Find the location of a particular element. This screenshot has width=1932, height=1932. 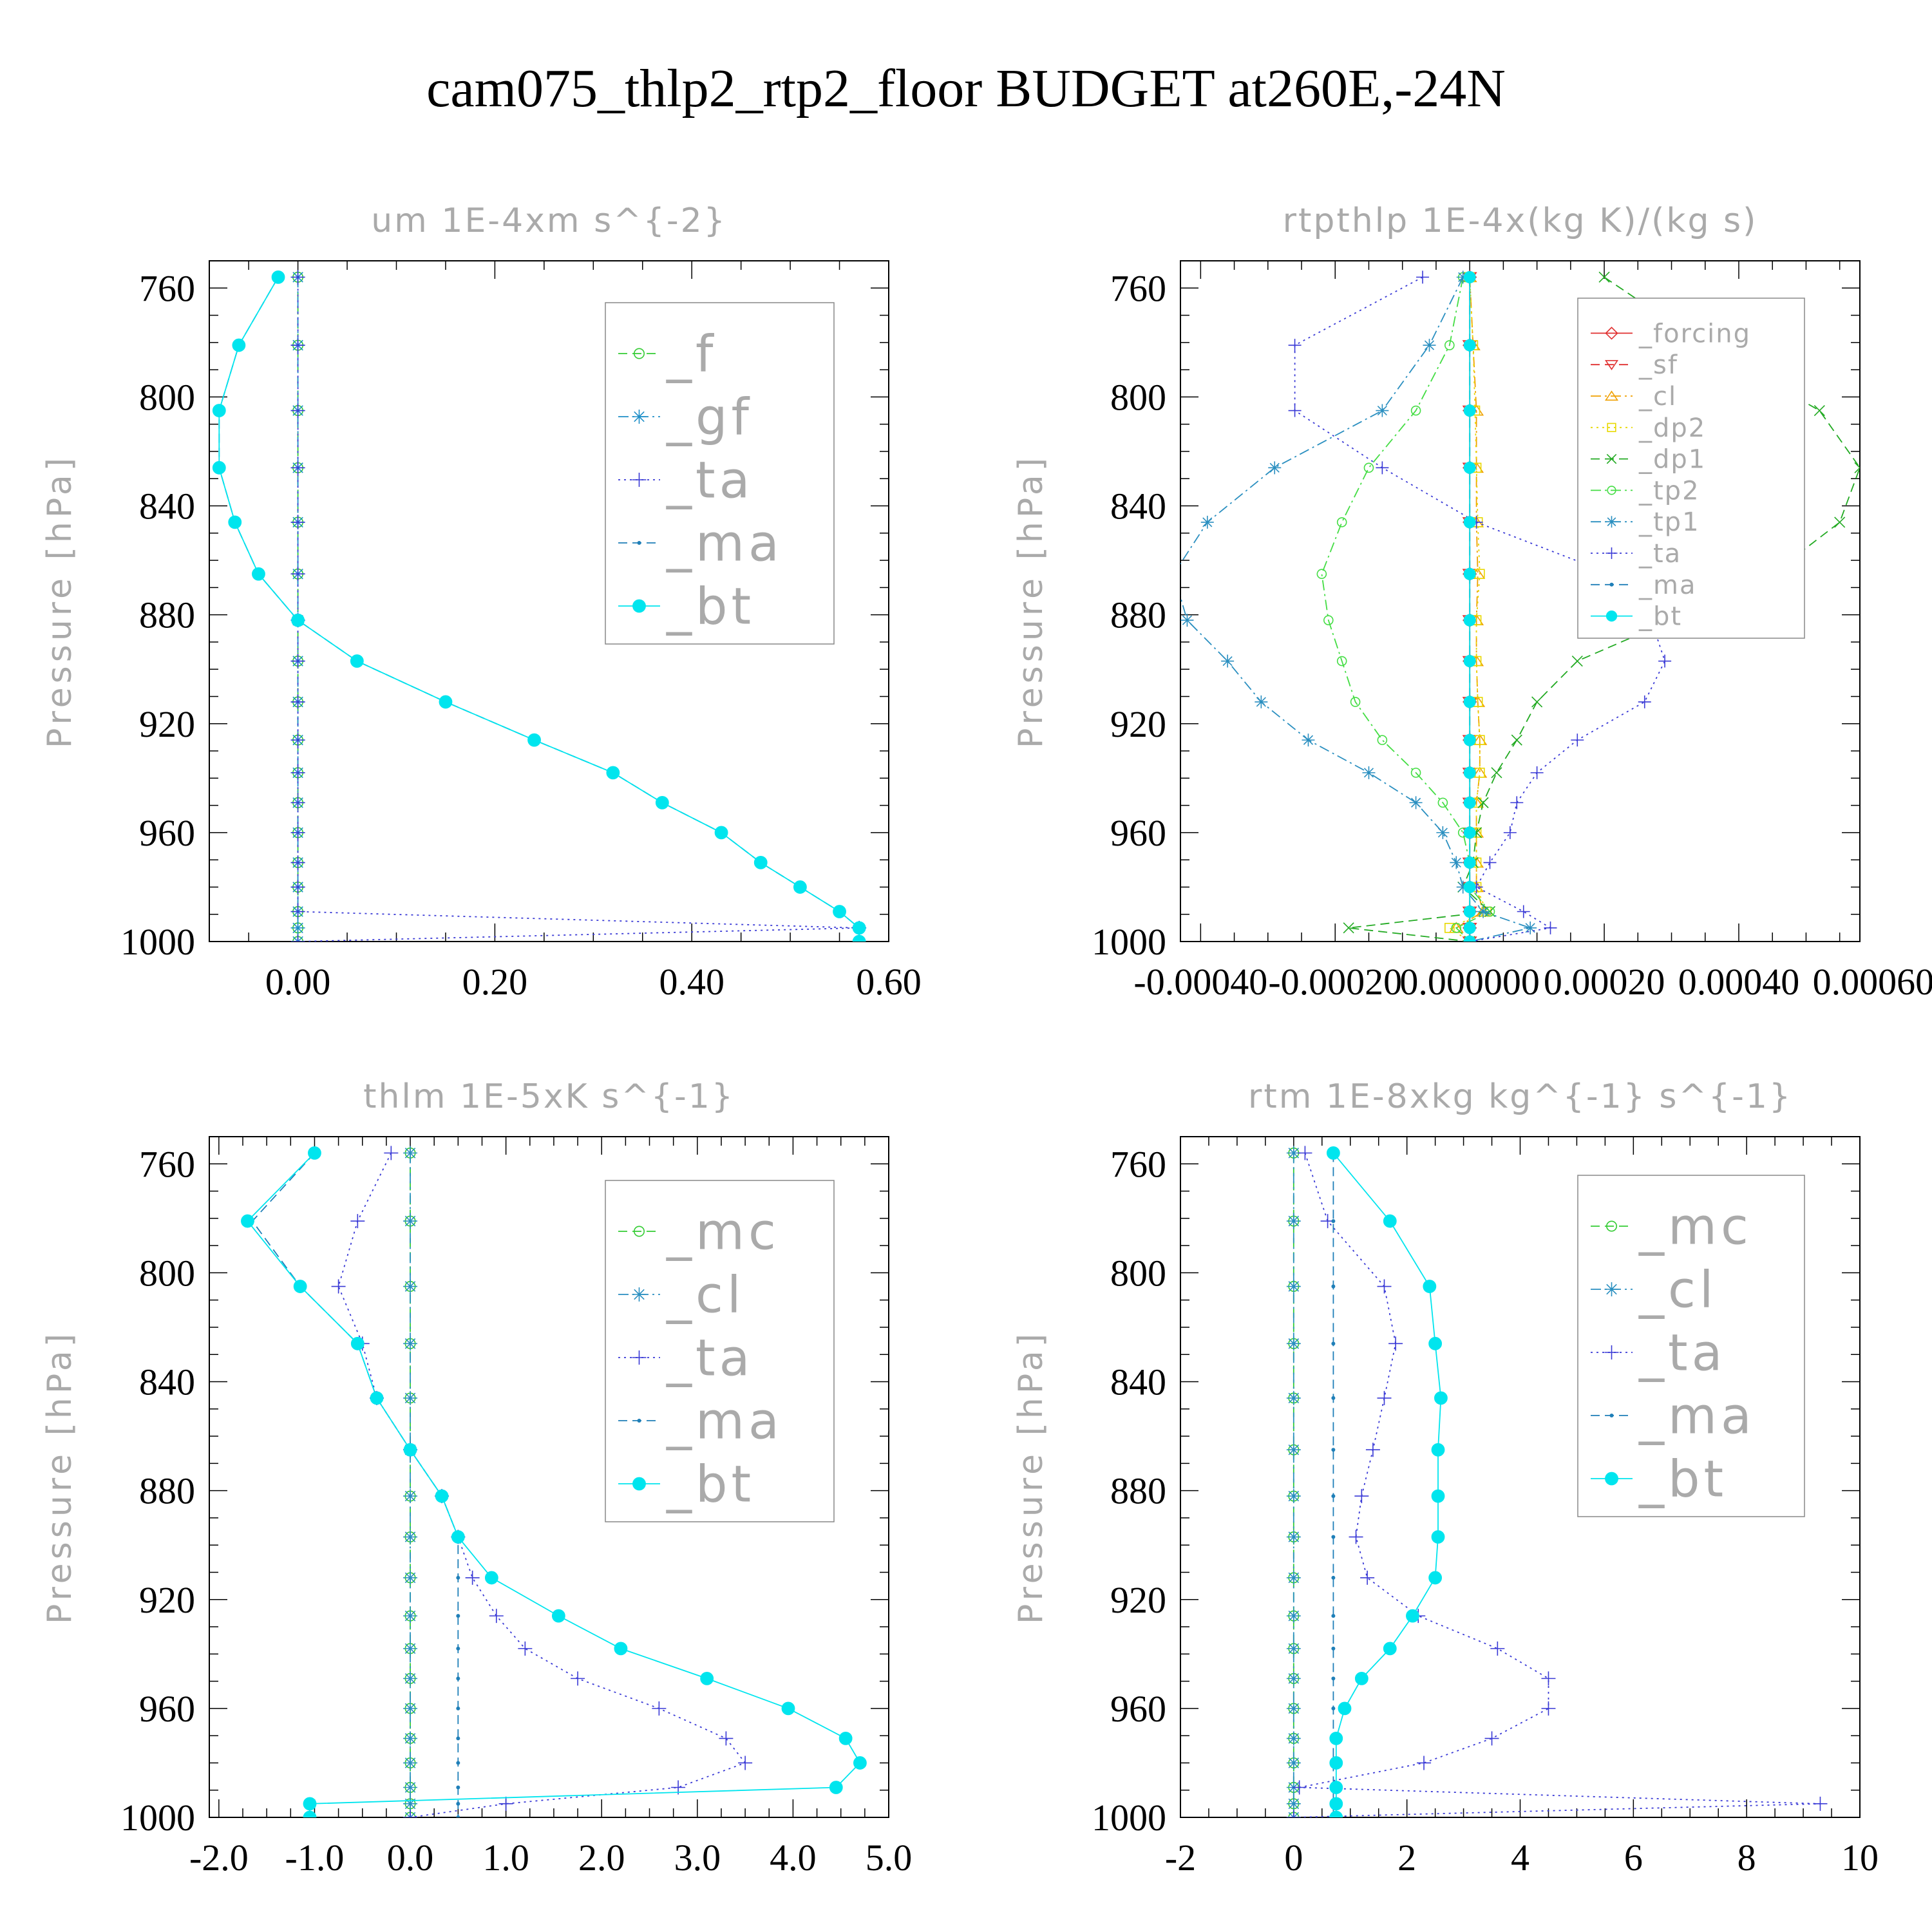

y-tick-label: 920 is located at coordinates (167, 724).